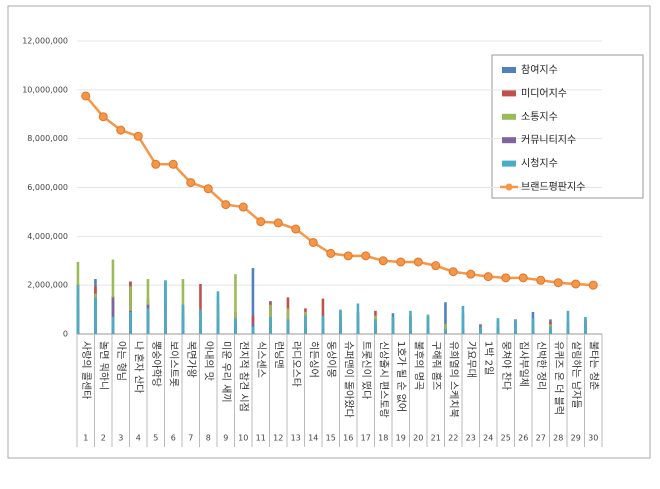 The image size is (660, 489). Describe the element at coordinates (593, 365) in the screenshot. I see `x-tick-label: 불타는 청춘` at that location.